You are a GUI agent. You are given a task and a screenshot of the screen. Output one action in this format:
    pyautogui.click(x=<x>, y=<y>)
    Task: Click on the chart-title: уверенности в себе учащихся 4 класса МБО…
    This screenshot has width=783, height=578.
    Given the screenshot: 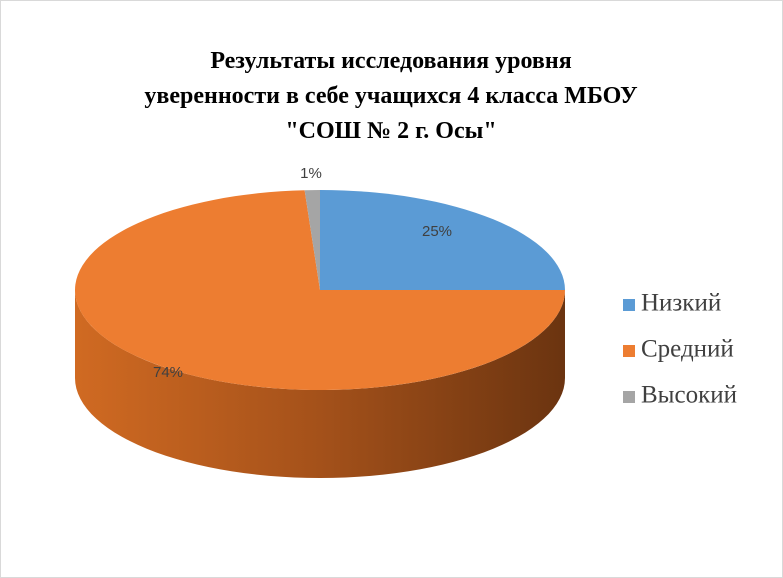 What is the action you would take?
    pyautogui.click(x=391, y=96)
    